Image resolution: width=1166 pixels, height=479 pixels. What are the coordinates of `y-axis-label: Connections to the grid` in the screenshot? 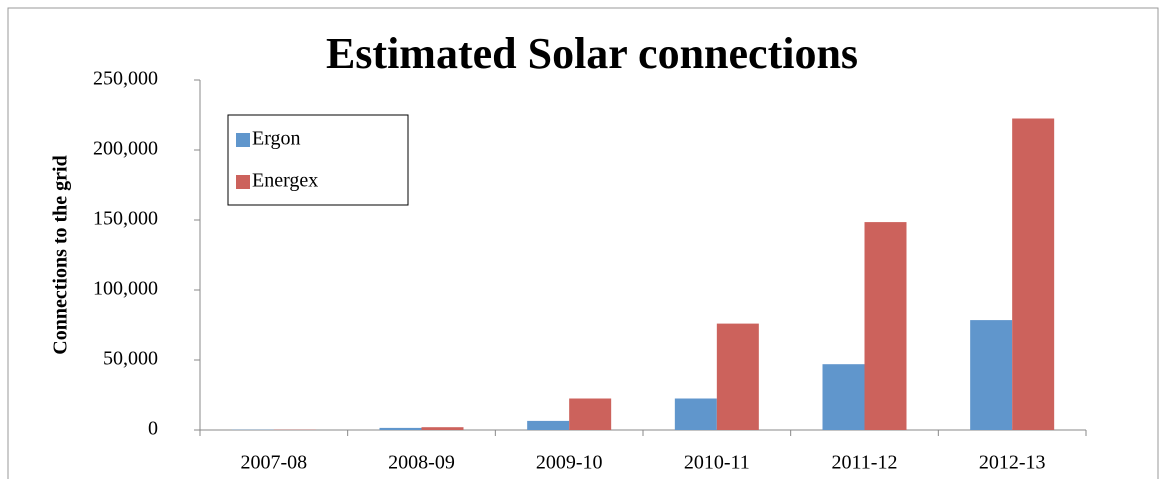 It's located at (61, 254).